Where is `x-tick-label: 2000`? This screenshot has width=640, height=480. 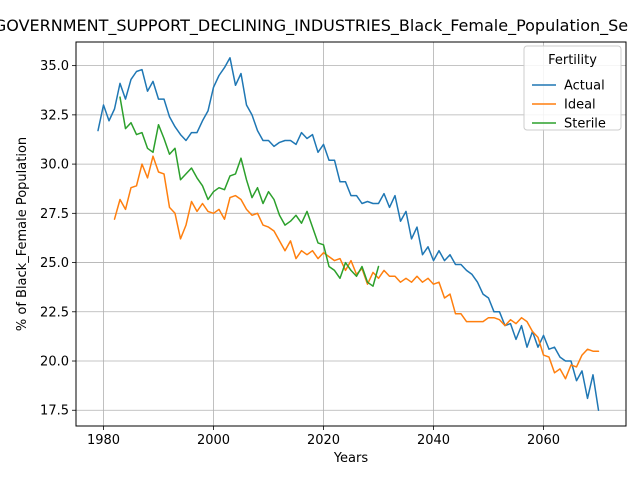
x-tick-label: 2000 is located at coordinates (213, 440).